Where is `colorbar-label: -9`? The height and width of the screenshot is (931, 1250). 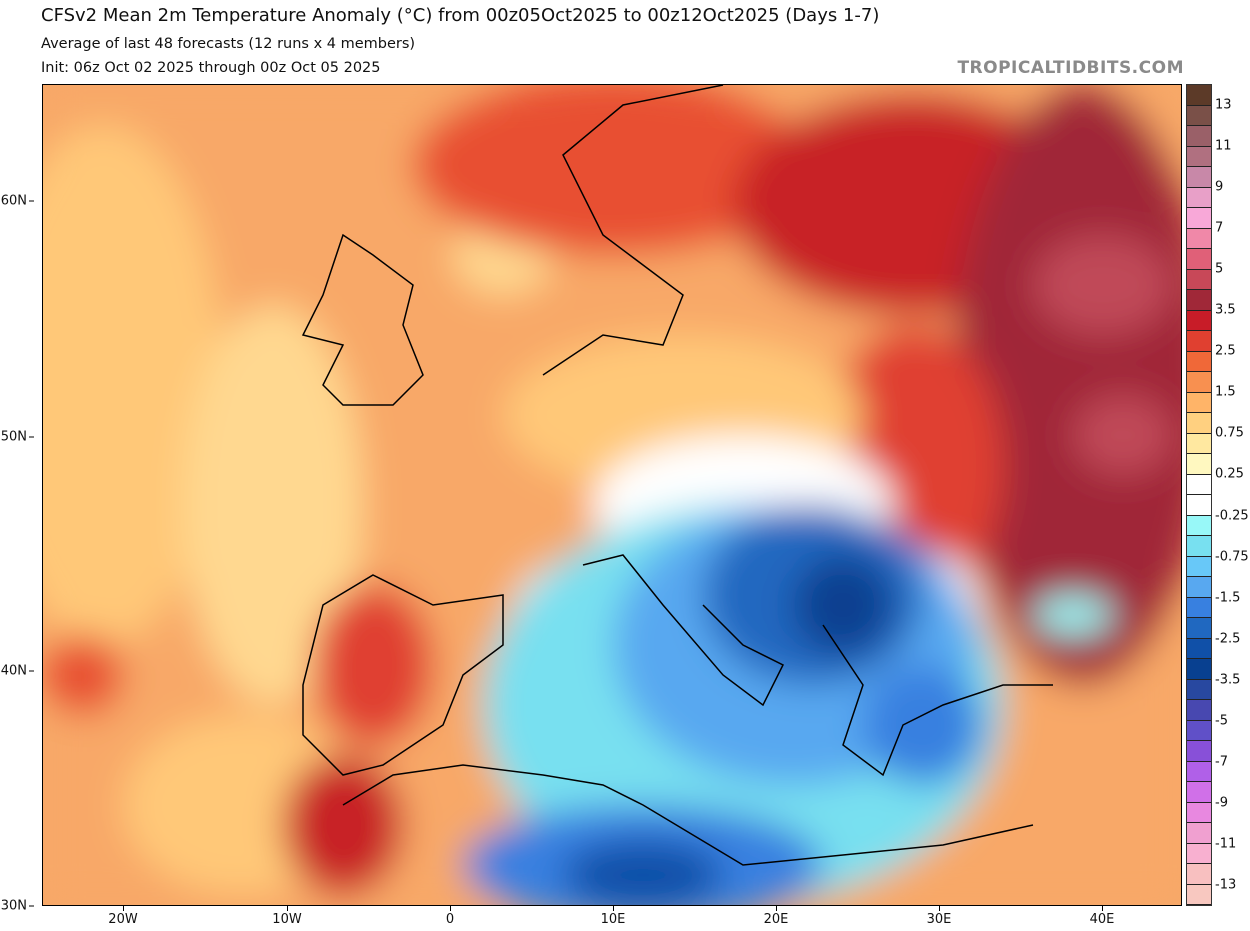
colorbar-label: -9 is located at coordinates (1221, 803).